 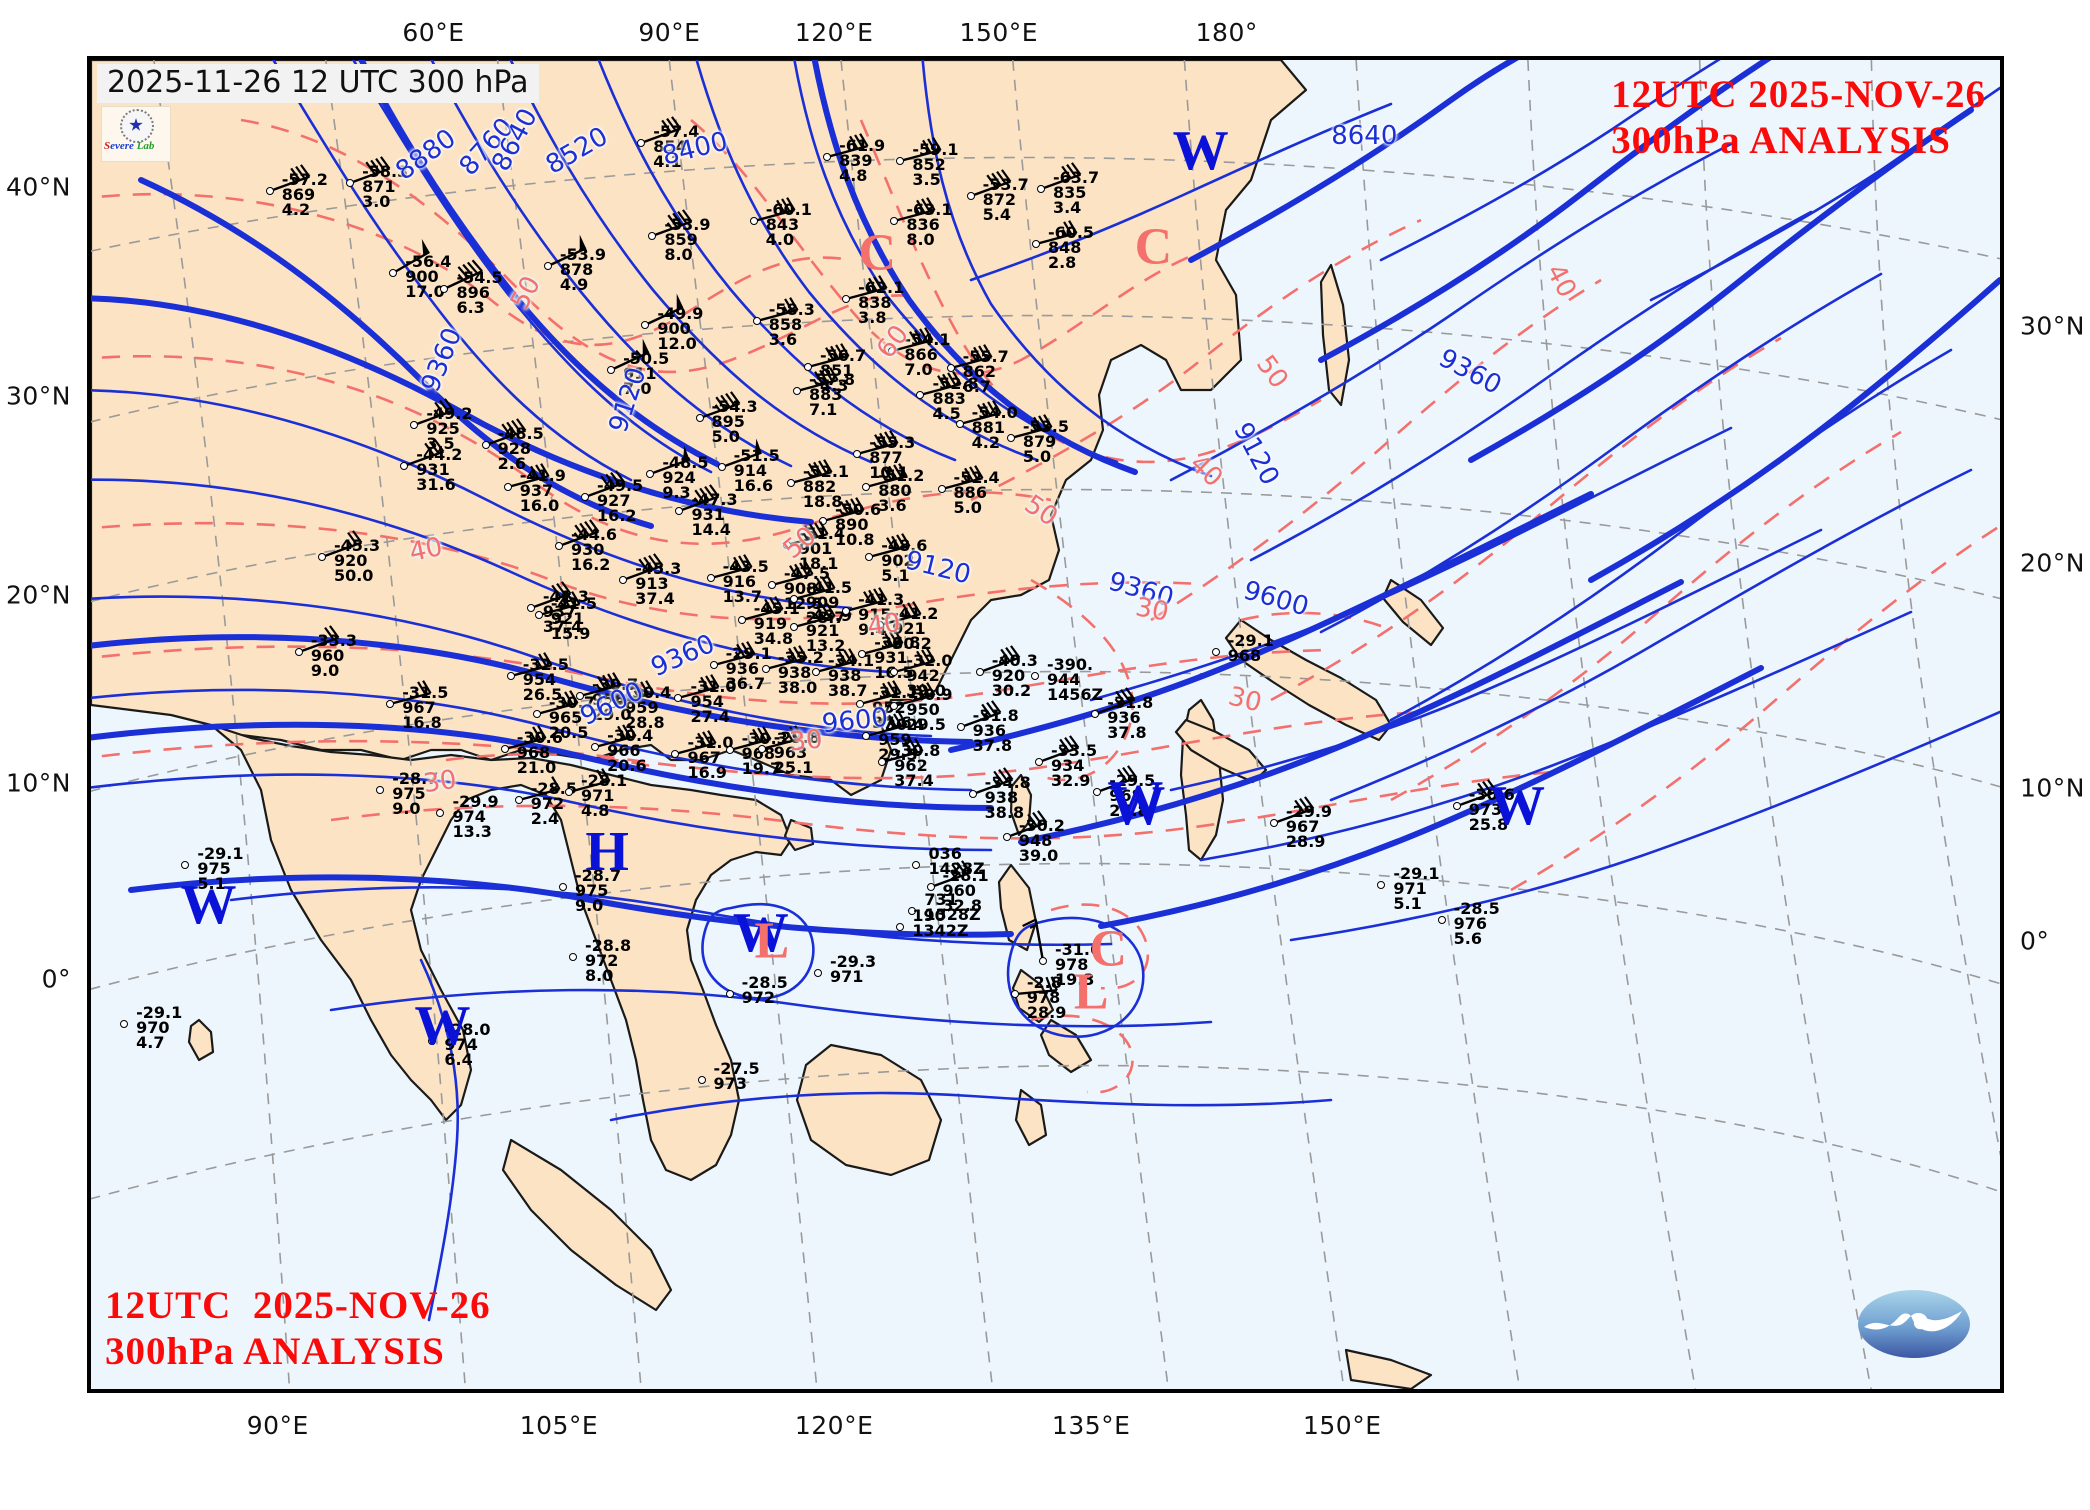 I want to click on station-height: 937, so click(x=536, y=490).